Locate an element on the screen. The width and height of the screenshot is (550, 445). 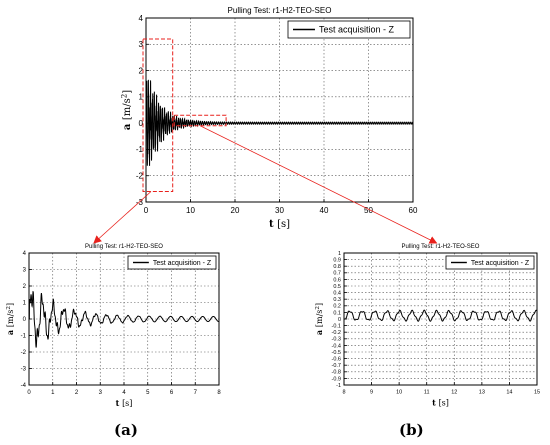
y-tick-label: 0.4 is located at coordinates (337, 294).